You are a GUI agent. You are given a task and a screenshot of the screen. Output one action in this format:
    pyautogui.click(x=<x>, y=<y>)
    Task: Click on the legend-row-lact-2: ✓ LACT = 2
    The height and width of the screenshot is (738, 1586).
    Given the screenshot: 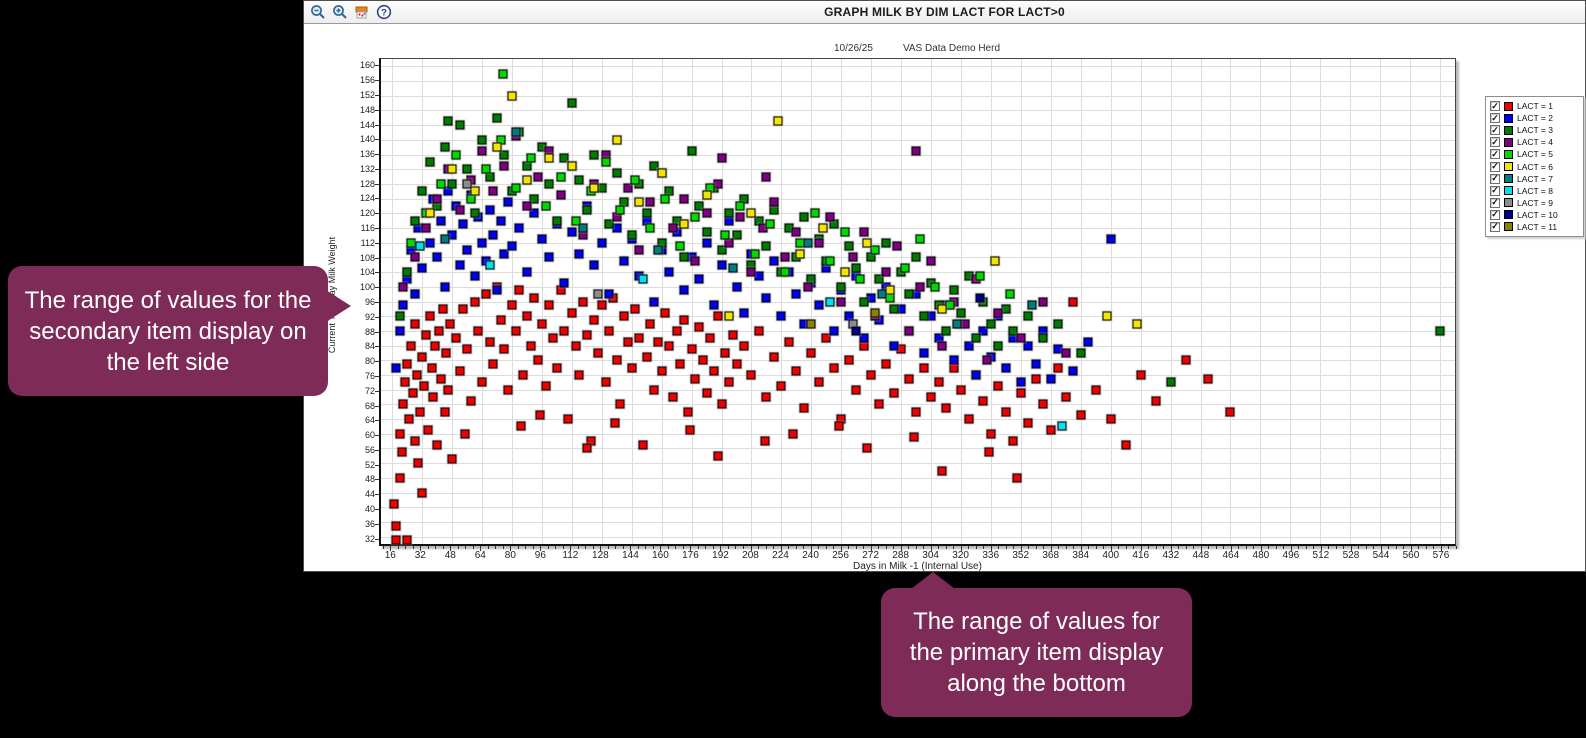 What is the action you would take?
    pyautogui.click(x=1534, y=118)
    